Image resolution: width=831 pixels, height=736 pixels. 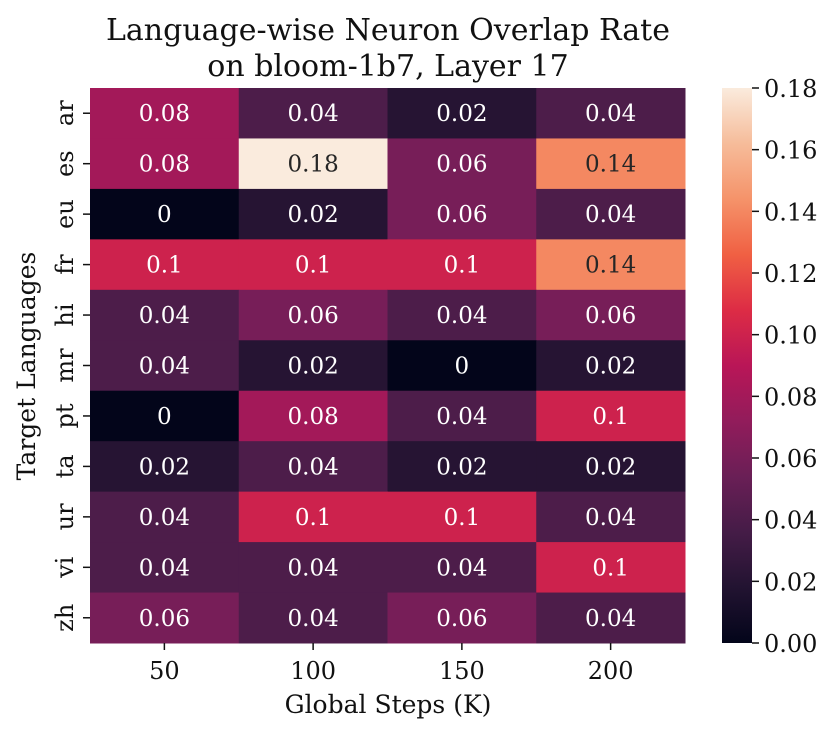 What do you see at coordinates (313, 671) in the screenshot?
I see `x-tick-label: 100` at bounding box center [313, 671].